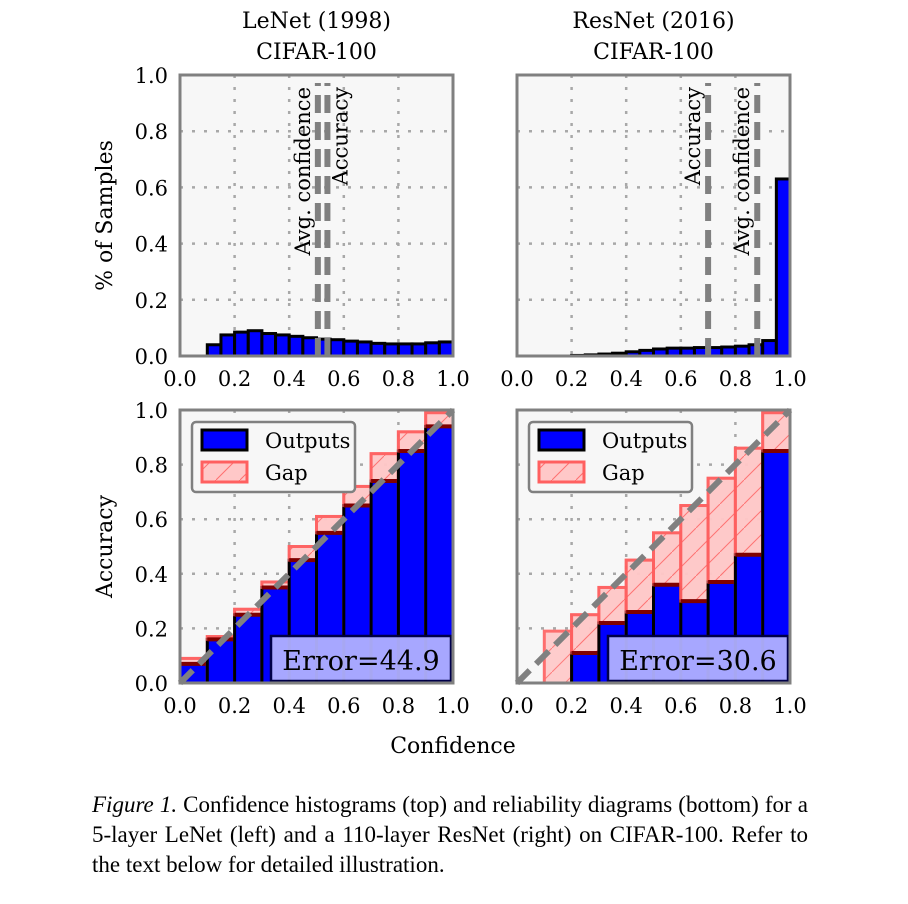 The image size is (908, 904). Describe the element at coordinates (697, 661) in the screenshot. I see `error-annotation: Error=30.6` at that location.